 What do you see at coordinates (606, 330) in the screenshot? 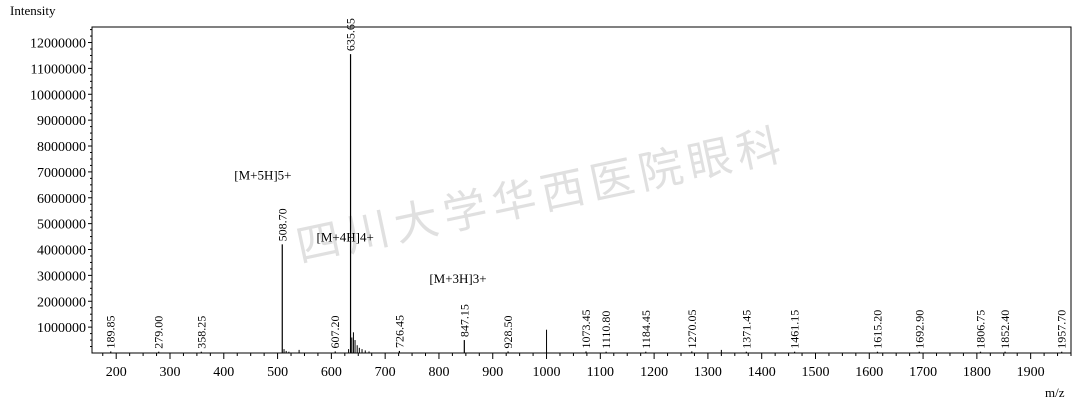
I see `peak-label: 1110.80` at bounding box center [606, 330].